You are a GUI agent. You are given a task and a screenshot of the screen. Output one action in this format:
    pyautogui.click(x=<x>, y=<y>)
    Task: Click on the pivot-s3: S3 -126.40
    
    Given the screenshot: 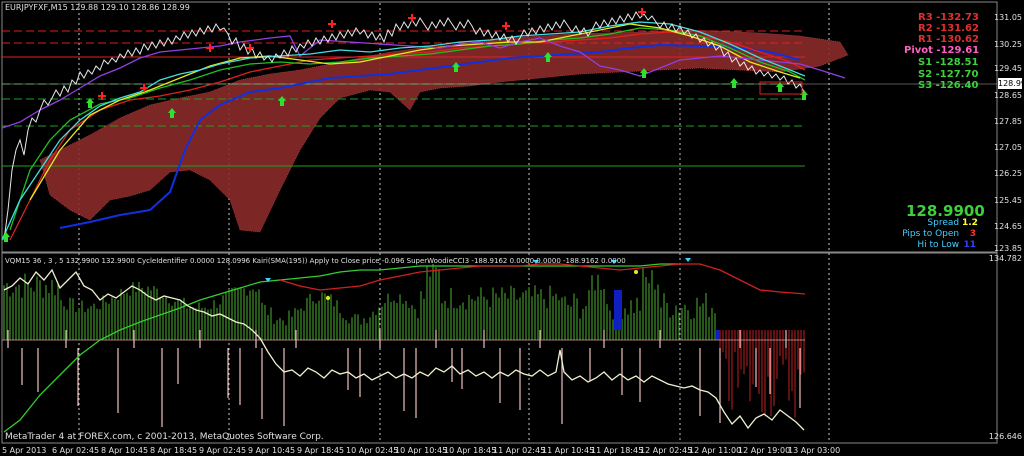 What is the action you would take?
    pyautogui.click(x=948, y=85)
    